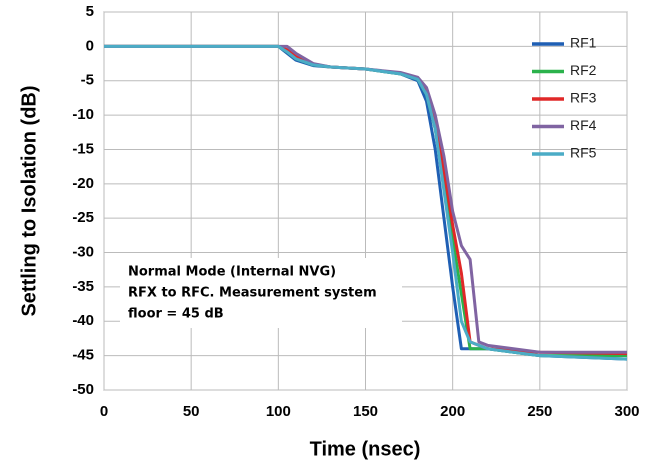 This screenshot has width=662, height=473. What do you see at coordinates (83, 183) in the screenshot?
I see `y-tick-label: -20` at bounding box center [83, 183].